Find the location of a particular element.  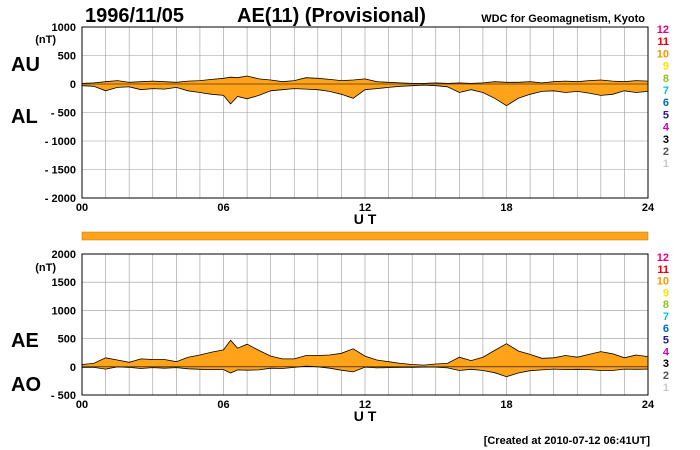

coverage-bar is located at coordinates (365, 236).